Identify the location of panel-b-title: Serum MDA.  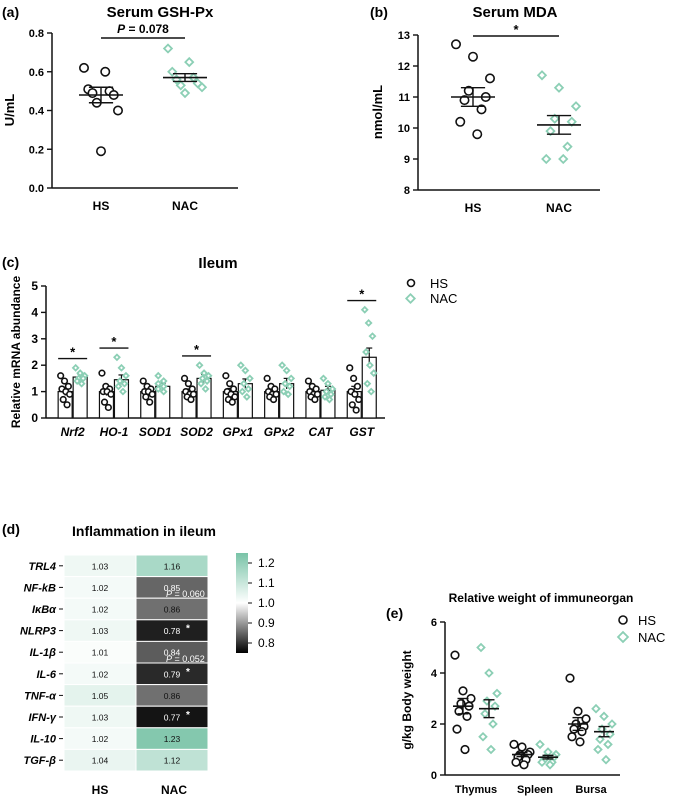
(514, 12).